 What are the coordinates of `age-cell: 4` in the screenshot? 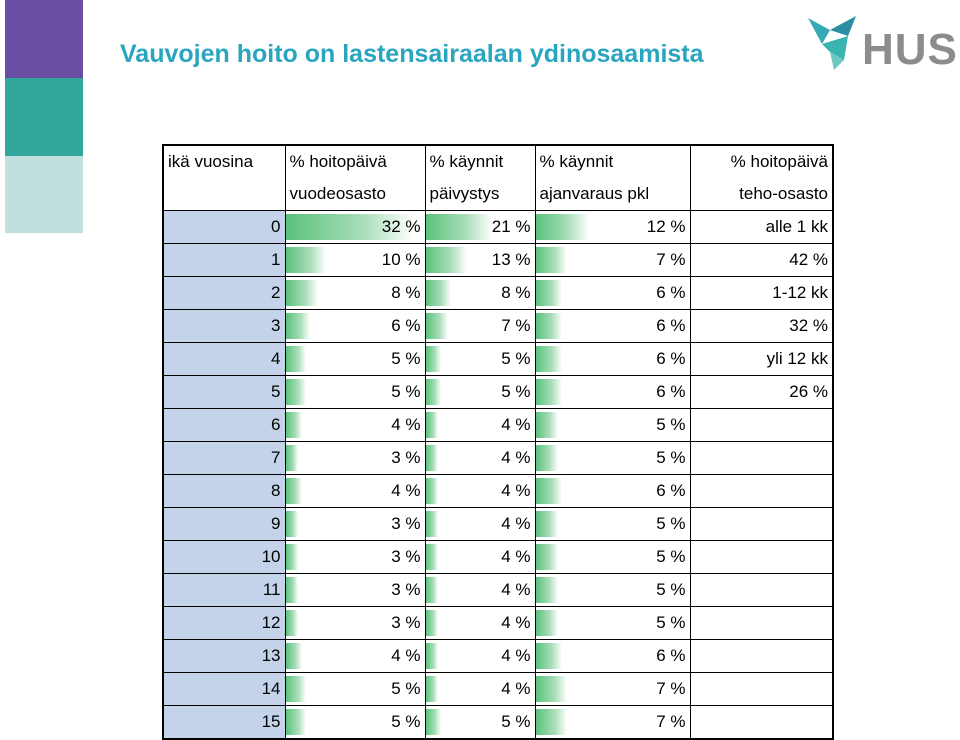 It's located at (224, 359).